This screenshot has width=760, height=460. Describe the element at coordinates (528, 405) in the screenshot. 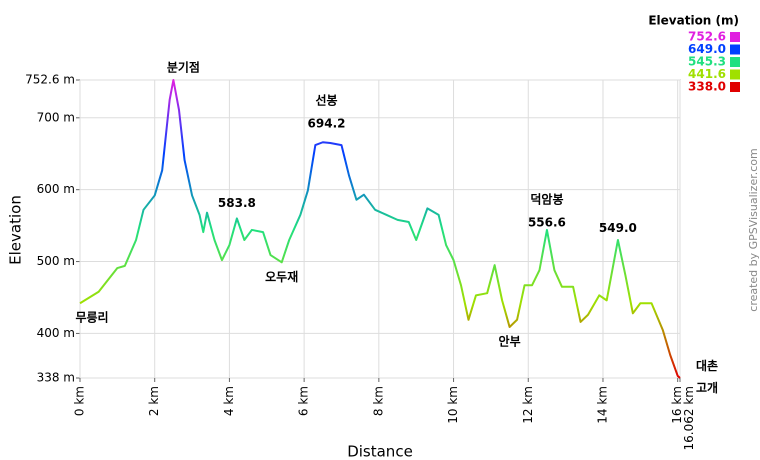

I see `x-tick-label: 12 km` at that location.